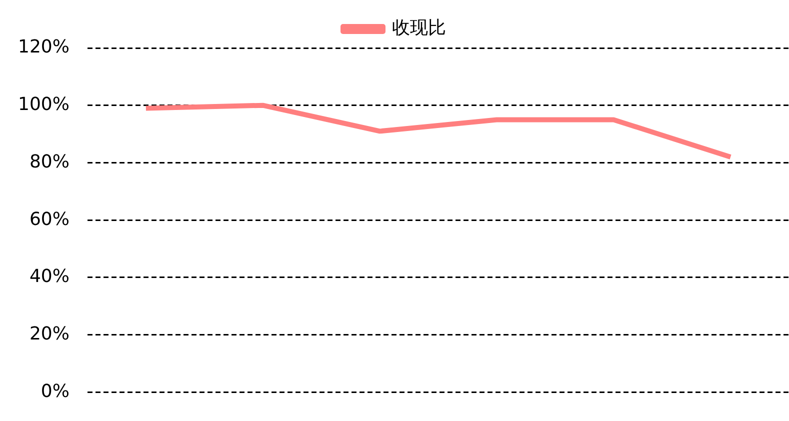 The width and height of the screenshot is (789, 421). I want to click on y-tick-label: 100%, so click(44, 105).